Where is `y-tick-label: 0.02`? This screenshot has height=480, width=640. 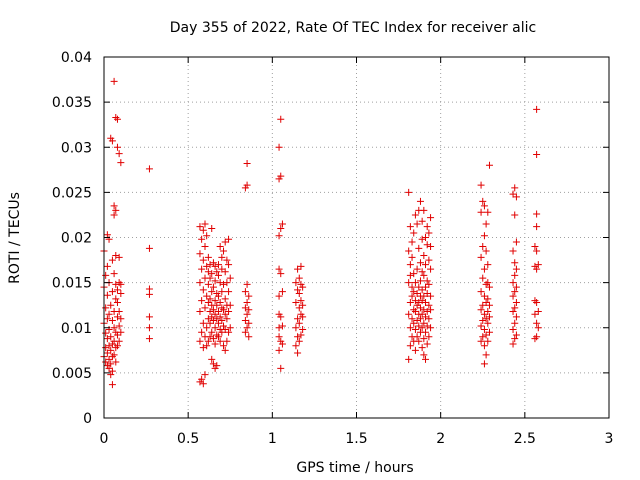 y-tick-label: 0.02 is located at coordinates (76, 239).